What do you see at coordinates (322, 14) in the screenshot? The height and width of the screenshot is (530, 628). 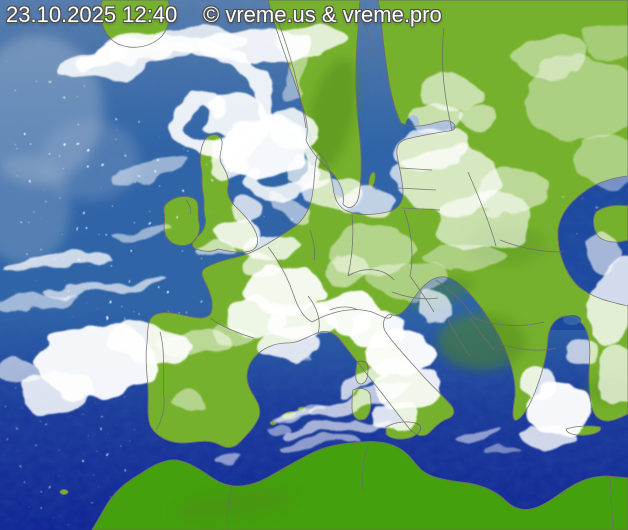 I see `copyright-label: © vreme.us & vreme.pro` at bounding box center [322, 14].